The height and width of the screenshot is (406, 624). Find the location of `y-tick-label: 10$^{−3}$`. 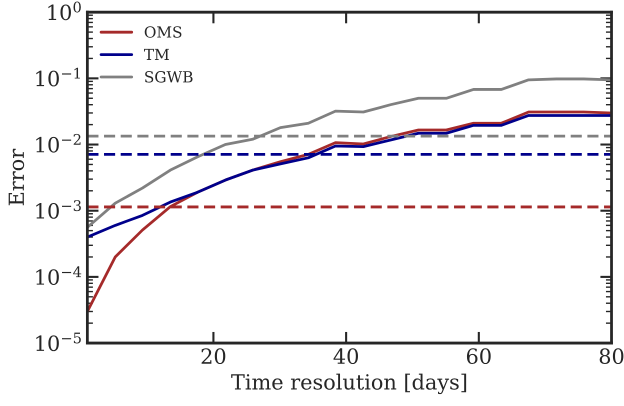

y-tick-label: 10$^{−3}$ is located at coordinates (58, 209).